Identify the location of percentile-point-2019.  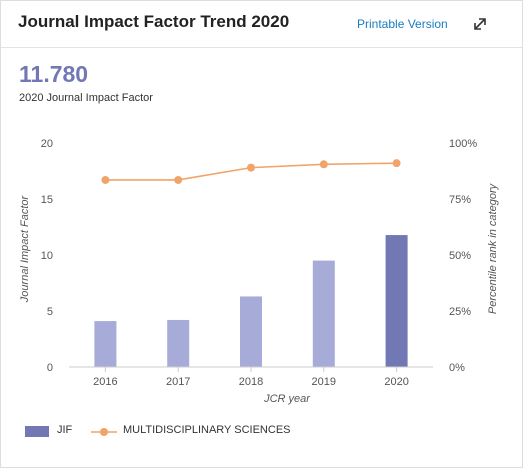
(323, 164).